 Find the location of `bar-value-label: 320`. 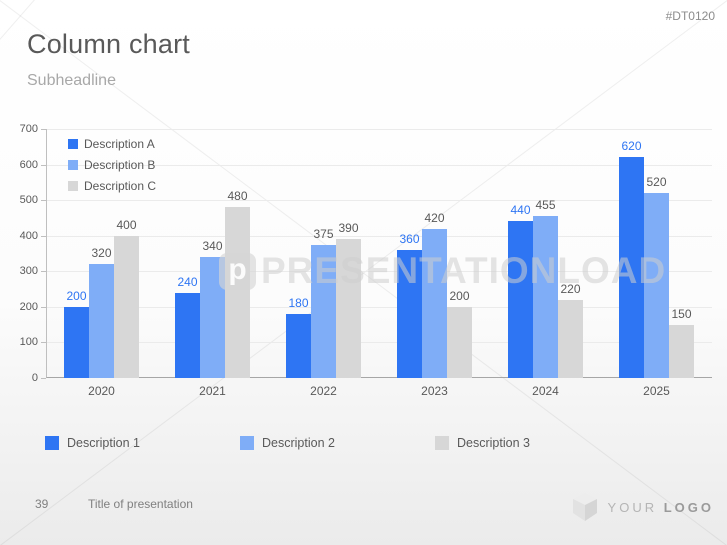

bar-value-label: 320 is located at coordinates (101, 253).